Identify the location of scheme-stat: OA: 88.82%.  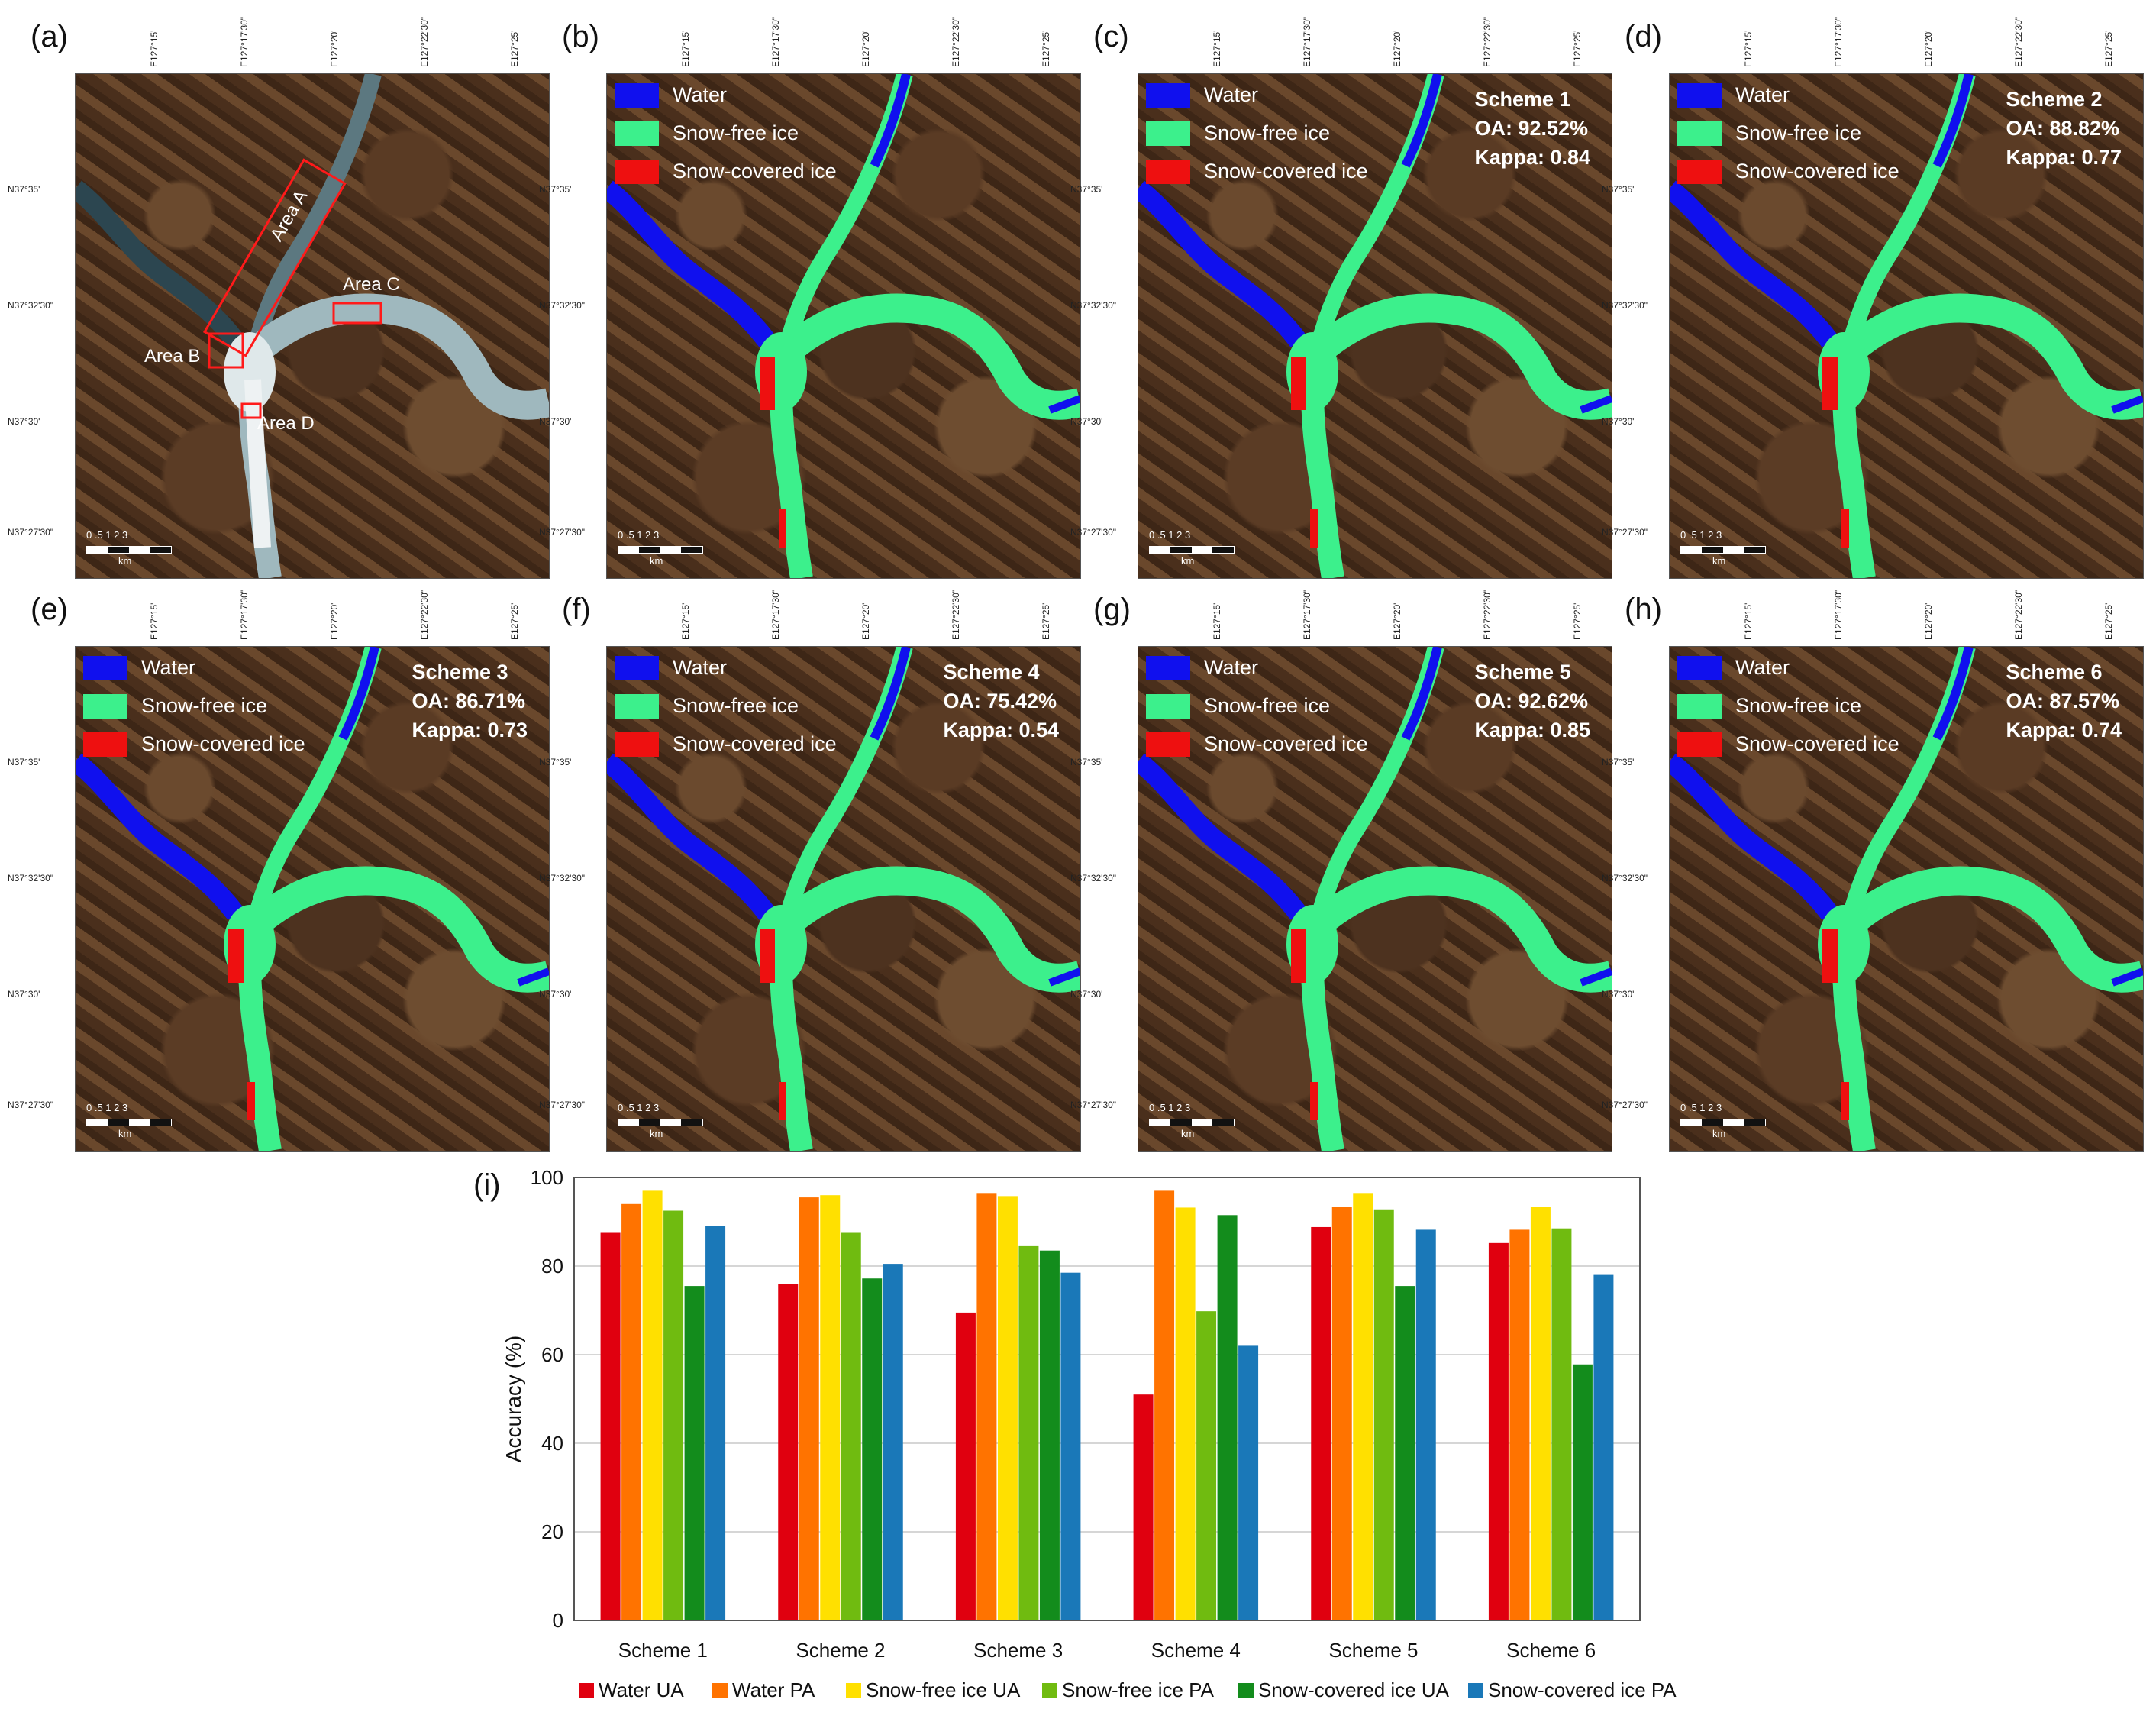
(2063, 128).